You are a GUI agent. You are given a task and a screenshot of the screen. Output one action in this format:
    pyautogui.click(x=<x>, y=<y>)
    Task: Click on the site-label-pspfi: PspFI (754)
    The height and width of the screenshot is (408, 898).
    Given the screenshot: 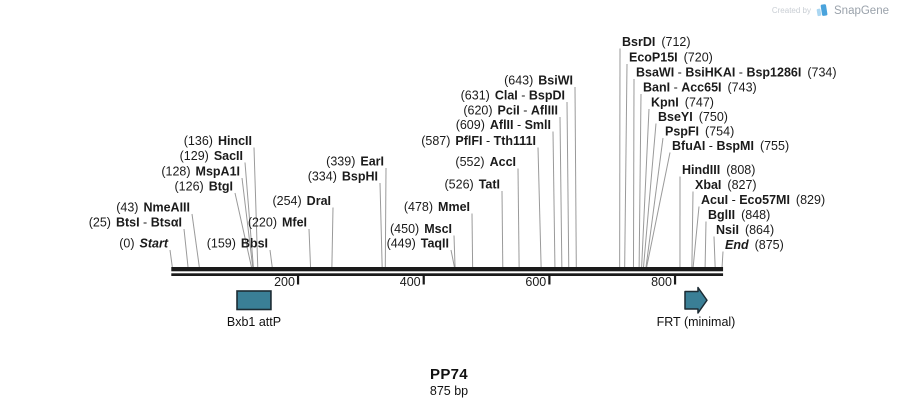 What is the action you would take?
    pyautogui.click(x=699, y=132)
    